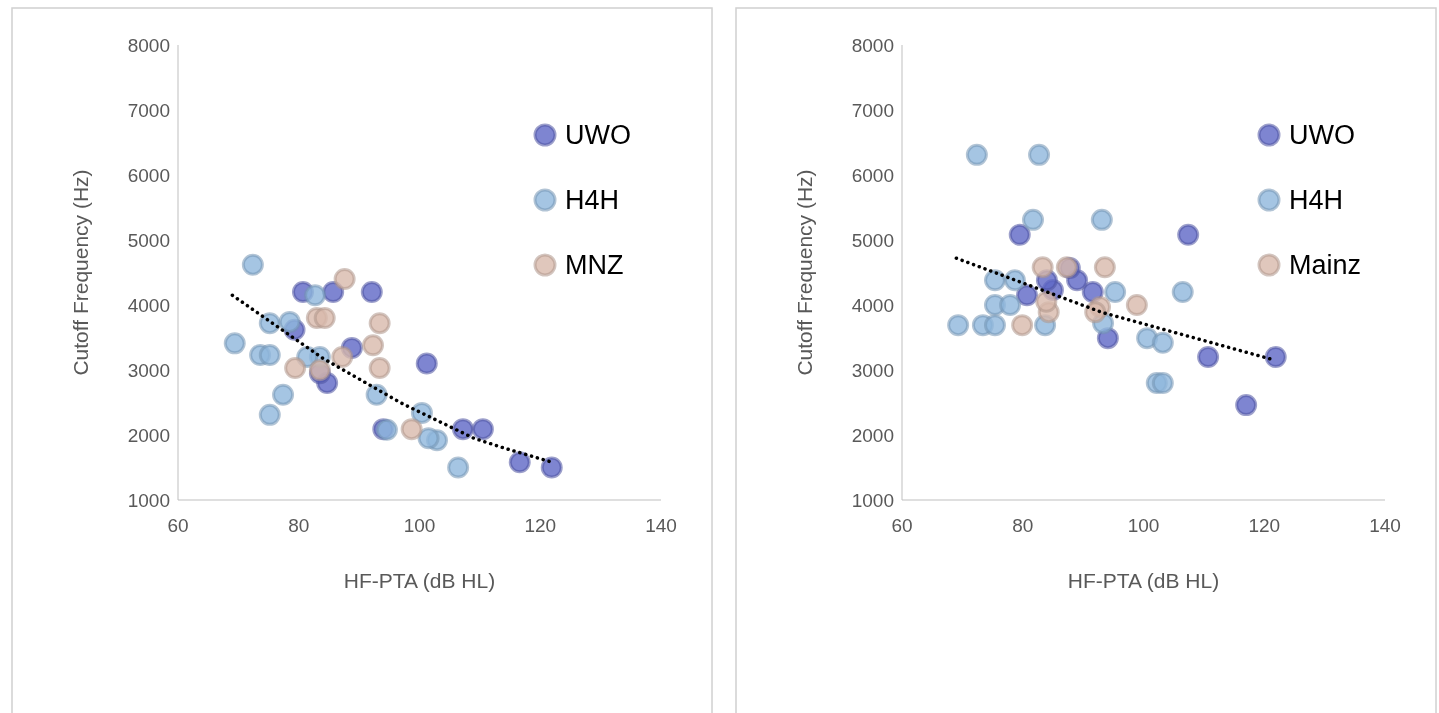 Image resolution: width=1439 pixels, height=713 pixels. I want to click on legend-label: Mainz, so click(1325, 265).